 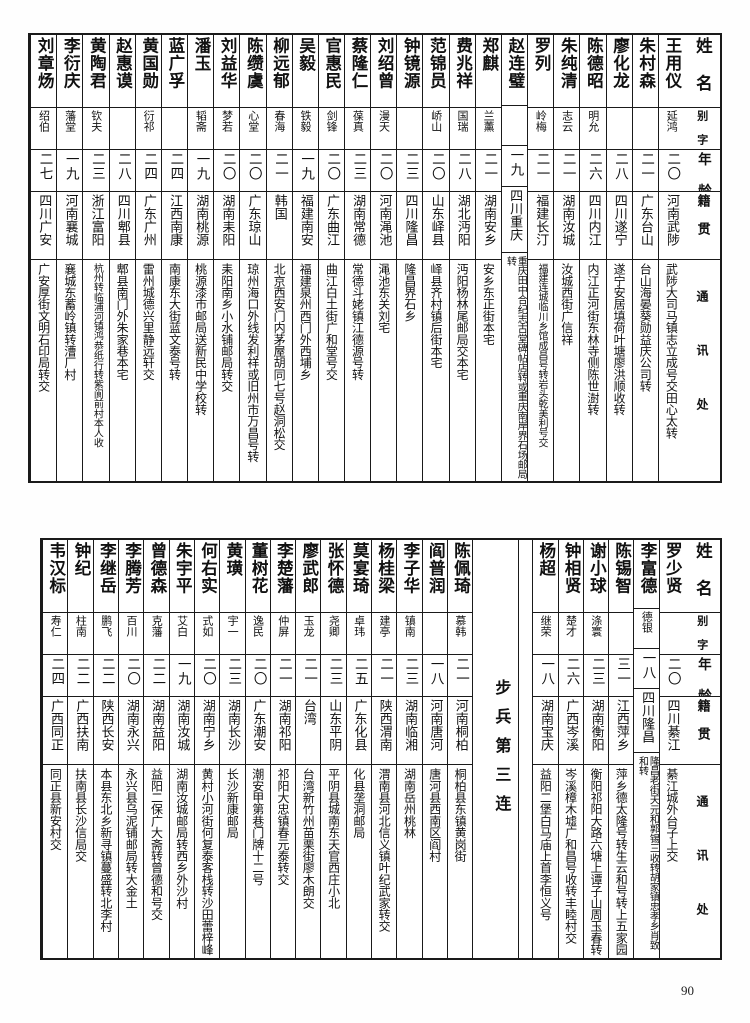 What do you see at coordinates (462, 322) in the screenshot?
I see `entry-address-text: 沔阳杨林尾邮局交本宅` at bounding box center [462, 322].